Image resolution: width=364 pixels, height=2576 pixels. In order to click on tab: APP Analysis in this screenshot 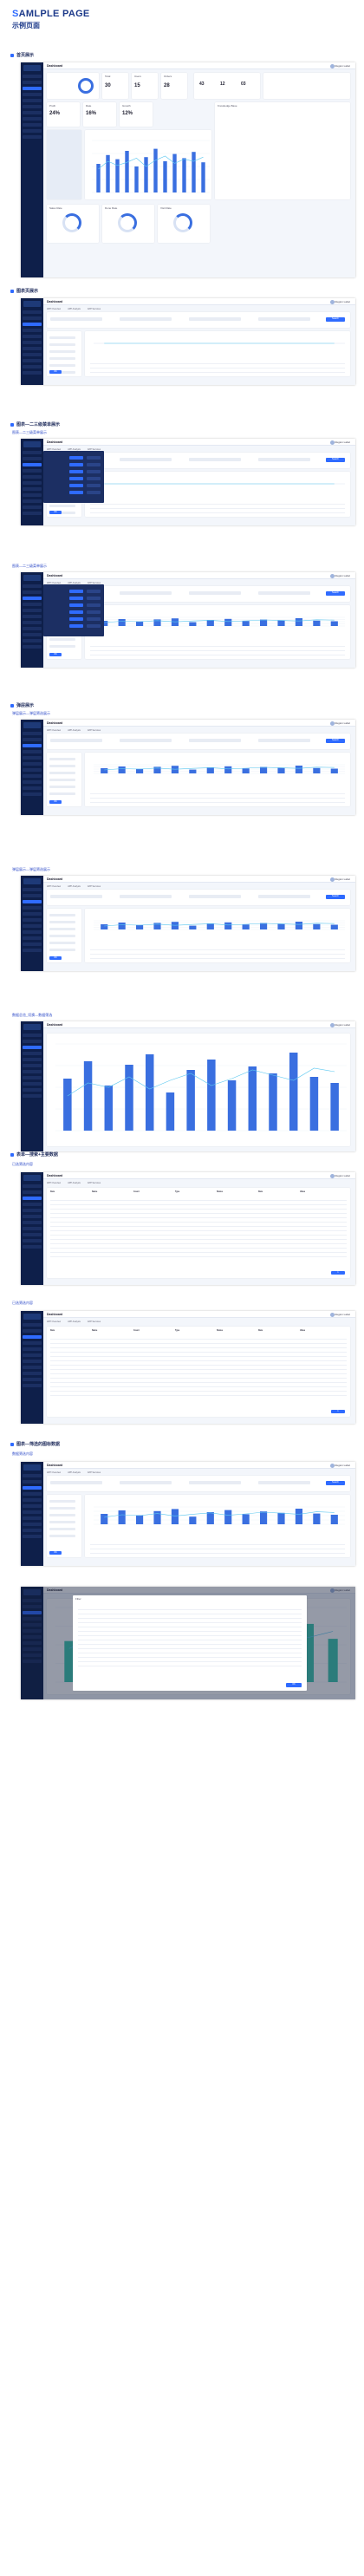, I will do `click(74, 1322)`.